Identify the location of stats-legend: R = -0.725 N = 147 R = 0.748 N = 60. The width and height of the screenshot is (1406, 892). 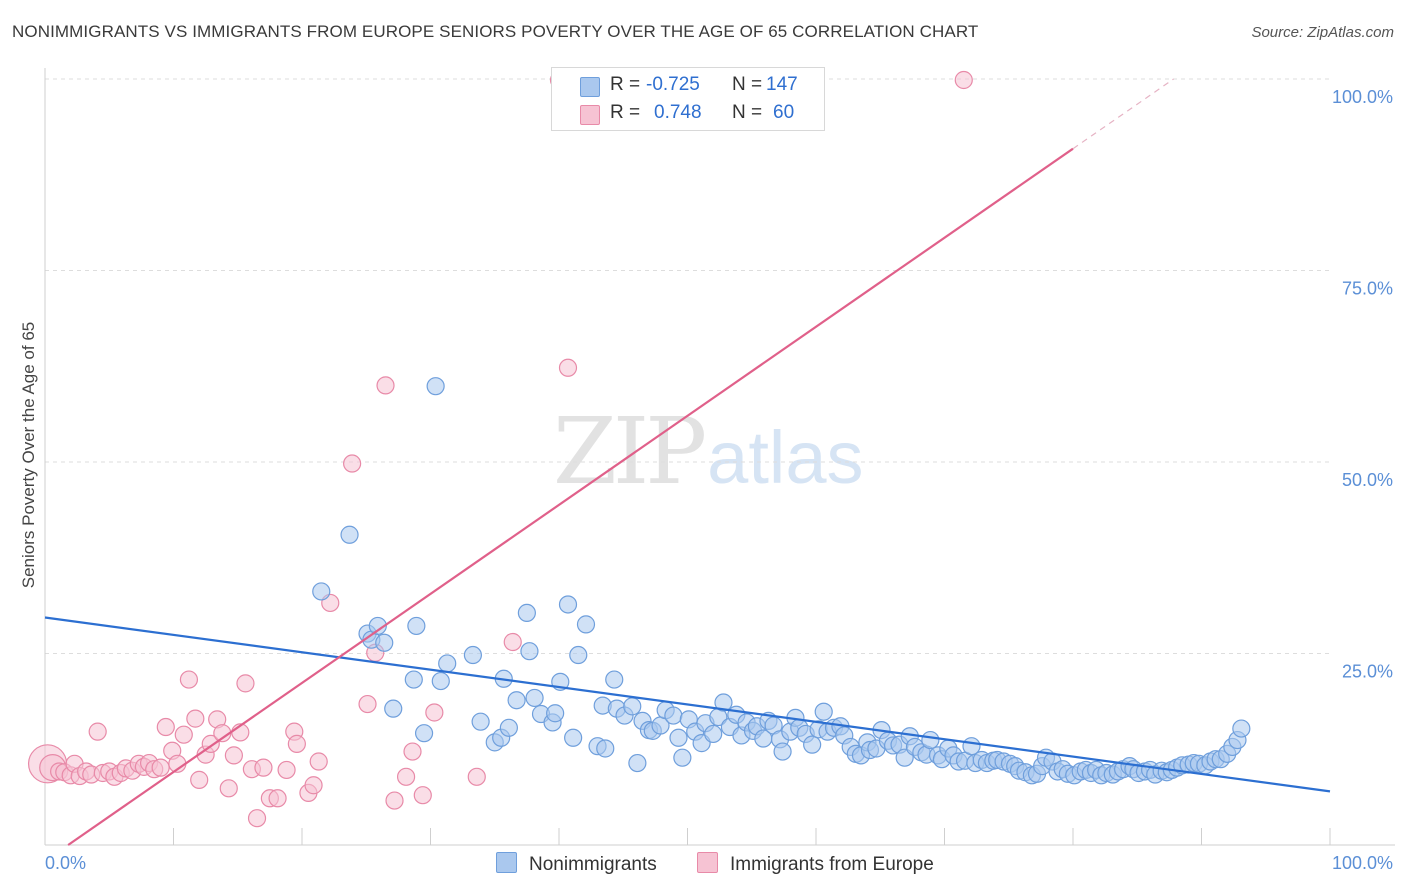
(688, 99).